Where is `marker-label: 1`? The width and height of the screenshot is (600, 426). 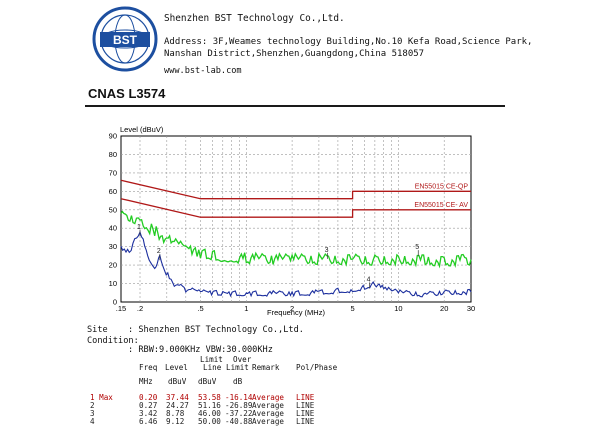
marker-label: 1 is located at coordinates (139, 227).